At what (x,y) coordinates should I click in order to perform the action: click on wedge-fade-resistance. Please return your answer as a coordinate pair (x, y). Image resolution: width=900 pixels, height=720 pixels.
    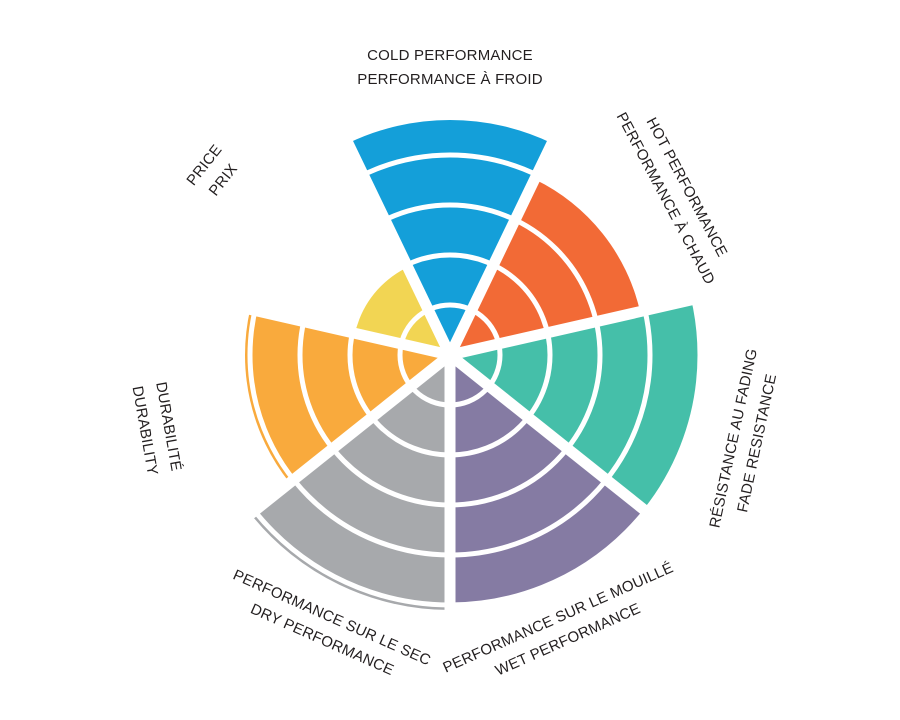
    Looking at the image, I should click on (575, 405).